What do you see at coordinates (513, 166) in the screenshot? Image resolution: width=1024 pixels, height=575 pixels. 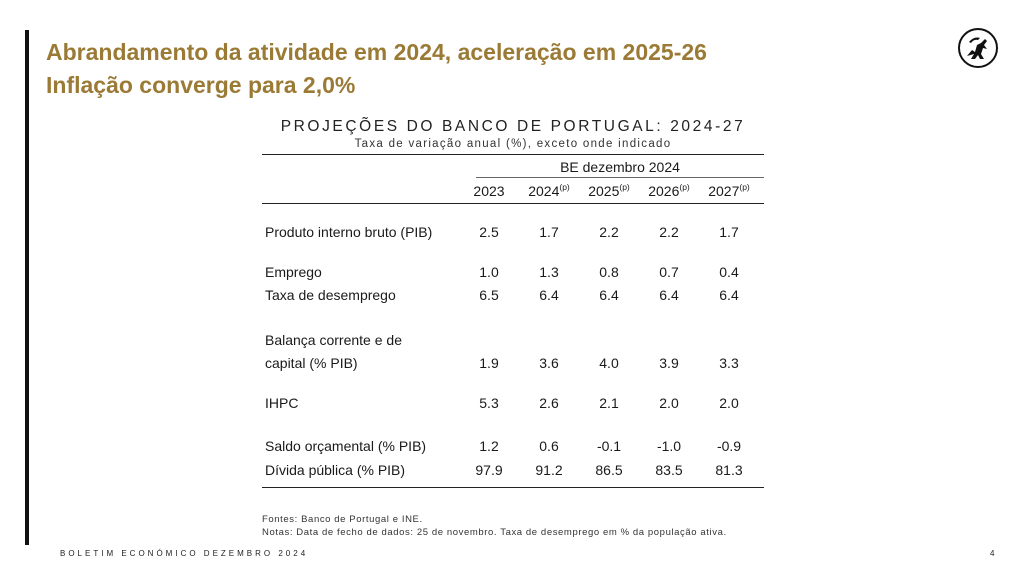 I see `group-header-row: BE dezembro 2024` at bounding box center [513, 166].